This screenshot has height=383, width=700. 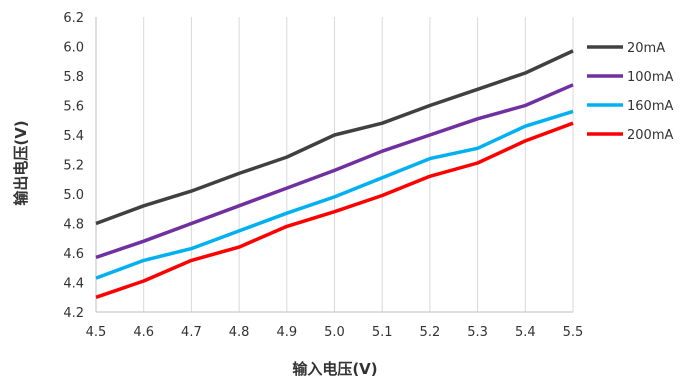 What do you see at coordinates (646, 48) in the screenshot?
I see `legend-label: 20mA` at bounding box center [646, 48].